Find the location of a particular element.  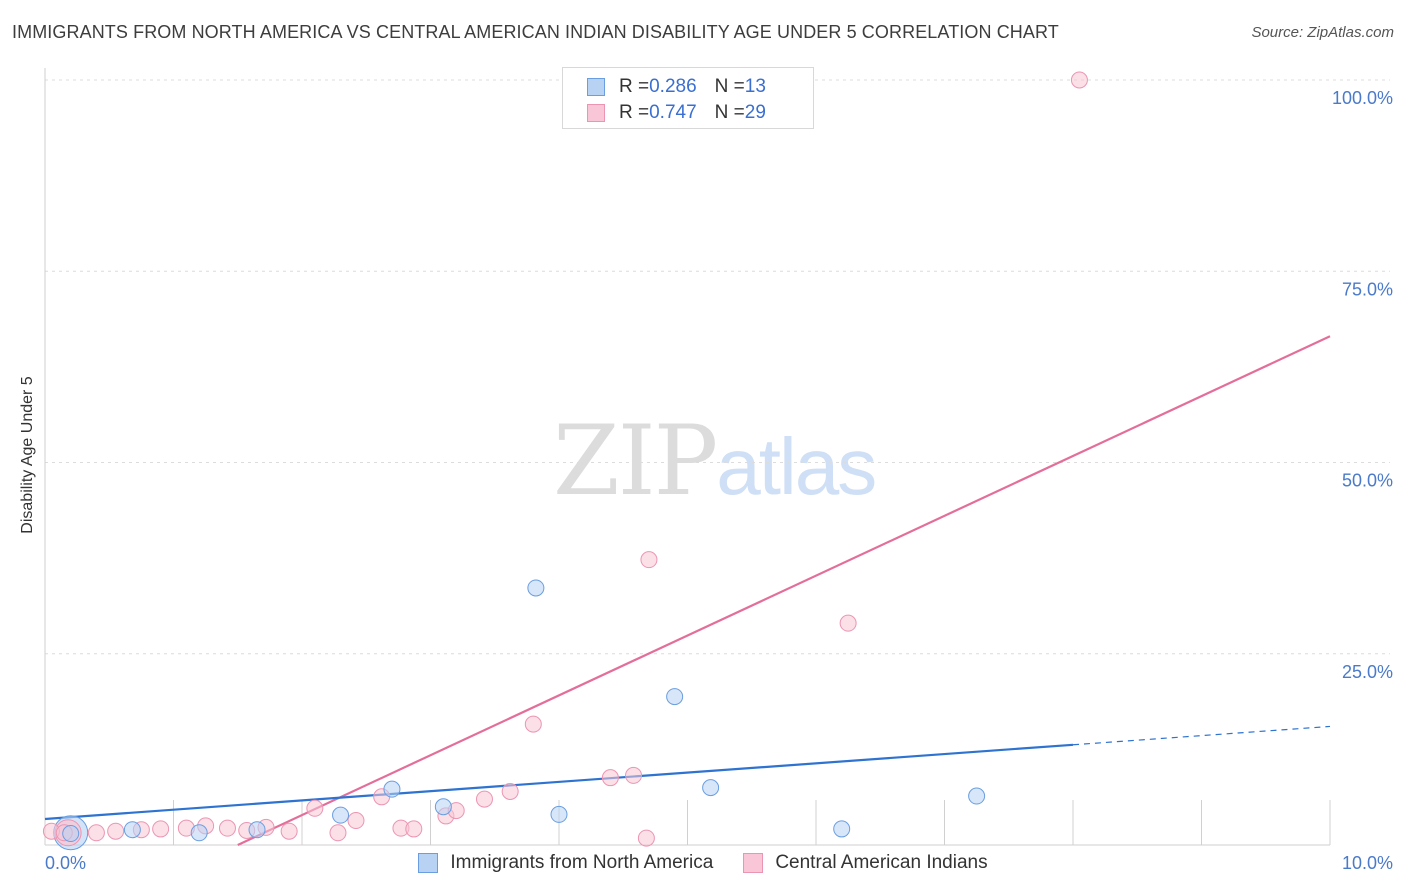

x-tick-label: 0.0% is located at coordinates (65, 863).